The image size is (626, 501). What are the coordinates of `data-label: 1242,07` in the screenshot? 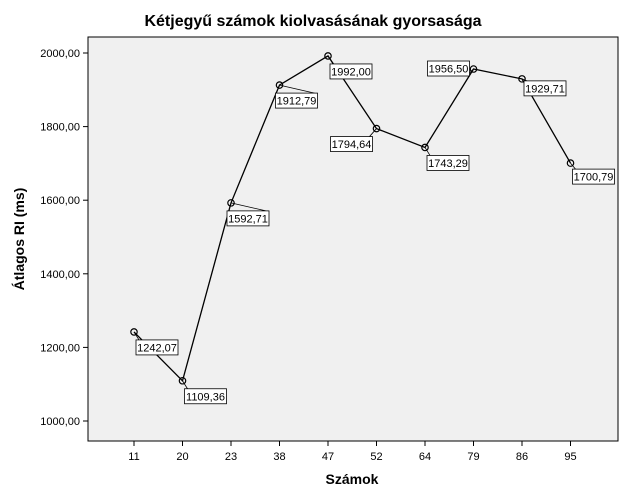 It's located at (156, 343).